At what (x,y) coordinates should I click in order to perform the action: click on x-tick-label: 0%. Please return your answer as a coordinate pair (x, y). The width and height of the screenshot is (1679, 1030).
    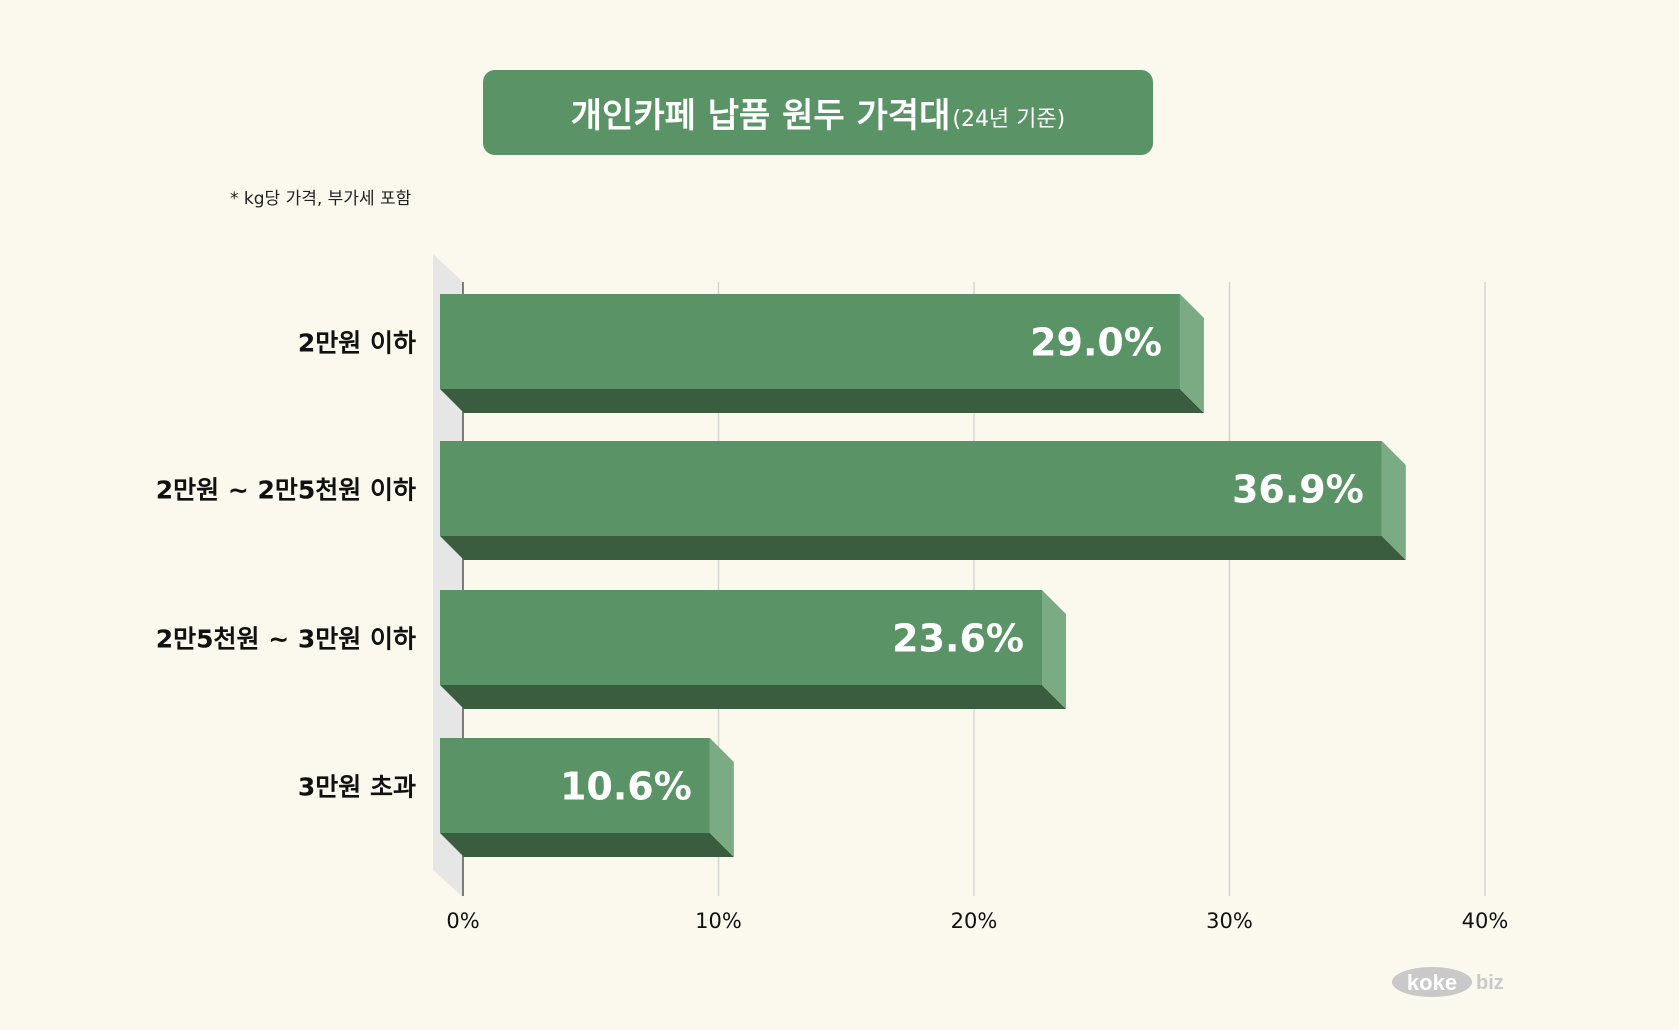
    Looking at the image, I should click on (462, 921).